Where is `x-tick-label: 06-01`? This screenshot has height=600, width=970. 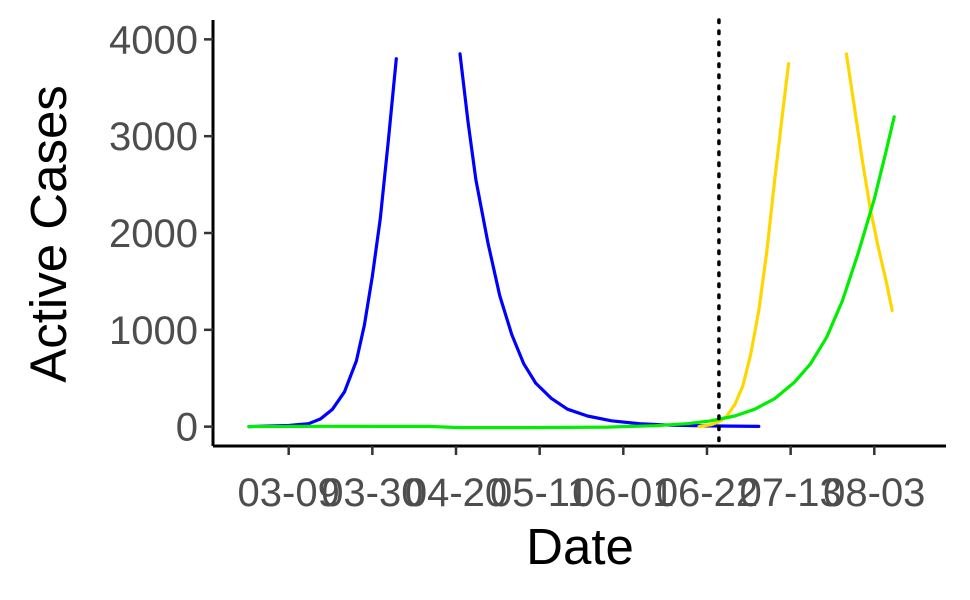 x-tick-label: 06-01 is located at coordinates (623, 493).